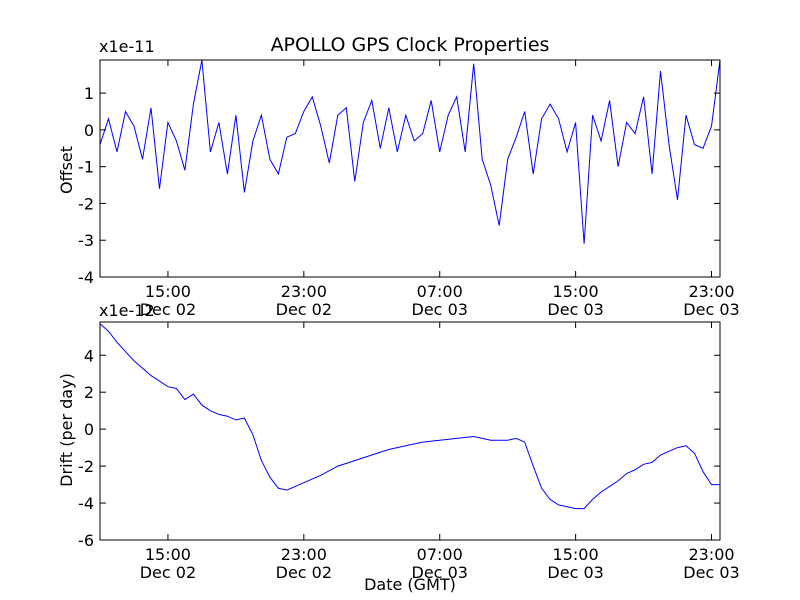 Image resolution: width=800 pixels, height=600 pixels. Describe the element at coordinates (86, 240) in the screenshot. I see `y-tick-label: -3` at that location.